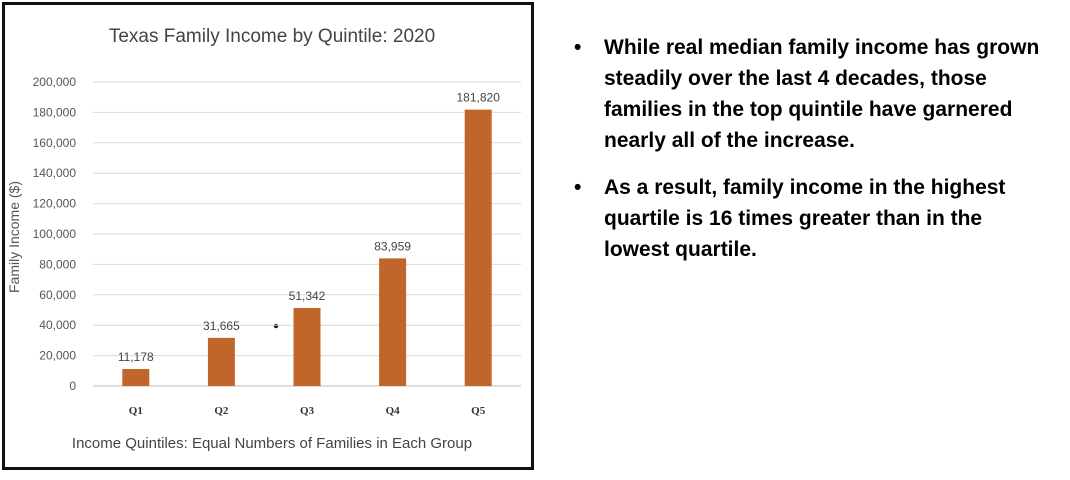  What do you see at coordinates (479, 98) in the screenshot?
I see `data-label: 181,820` at bounding box center [479, 98].